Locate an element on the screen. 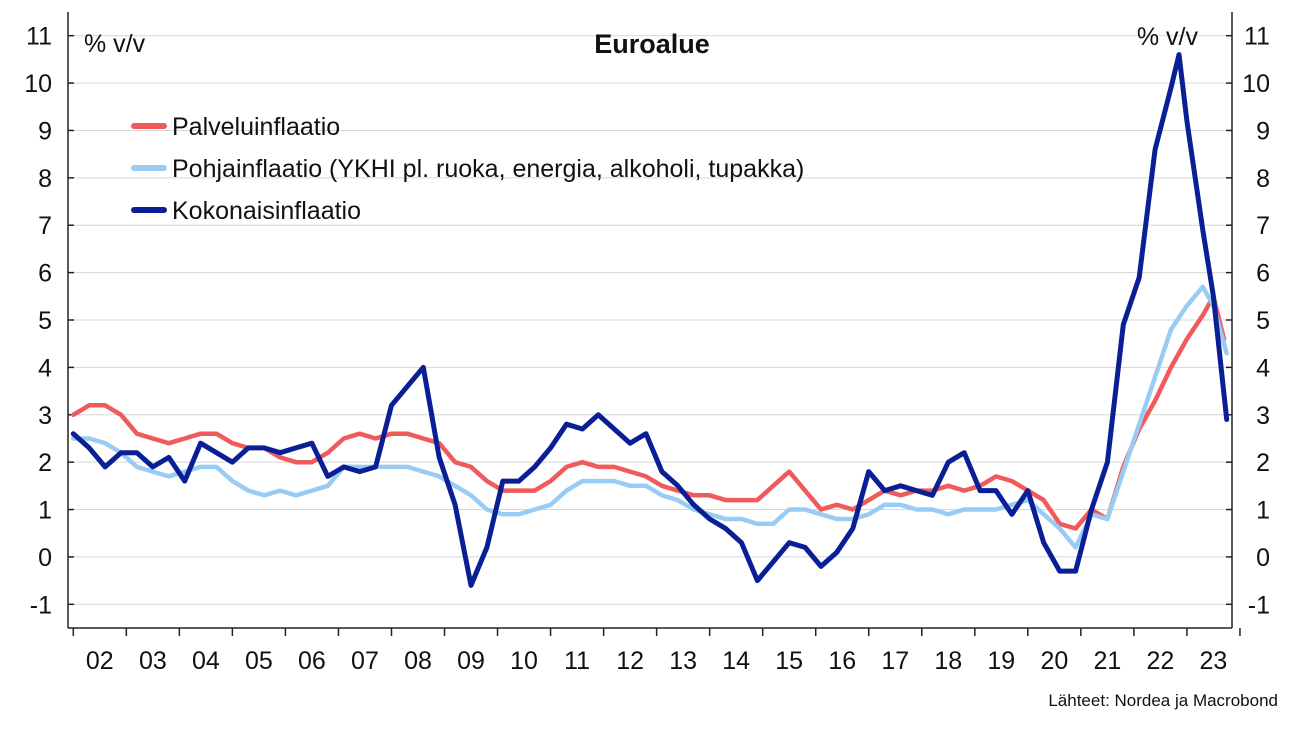 This screenshot has height=731, width=1300. x-tick-label: 22 is located at coordinates (1161, 661).